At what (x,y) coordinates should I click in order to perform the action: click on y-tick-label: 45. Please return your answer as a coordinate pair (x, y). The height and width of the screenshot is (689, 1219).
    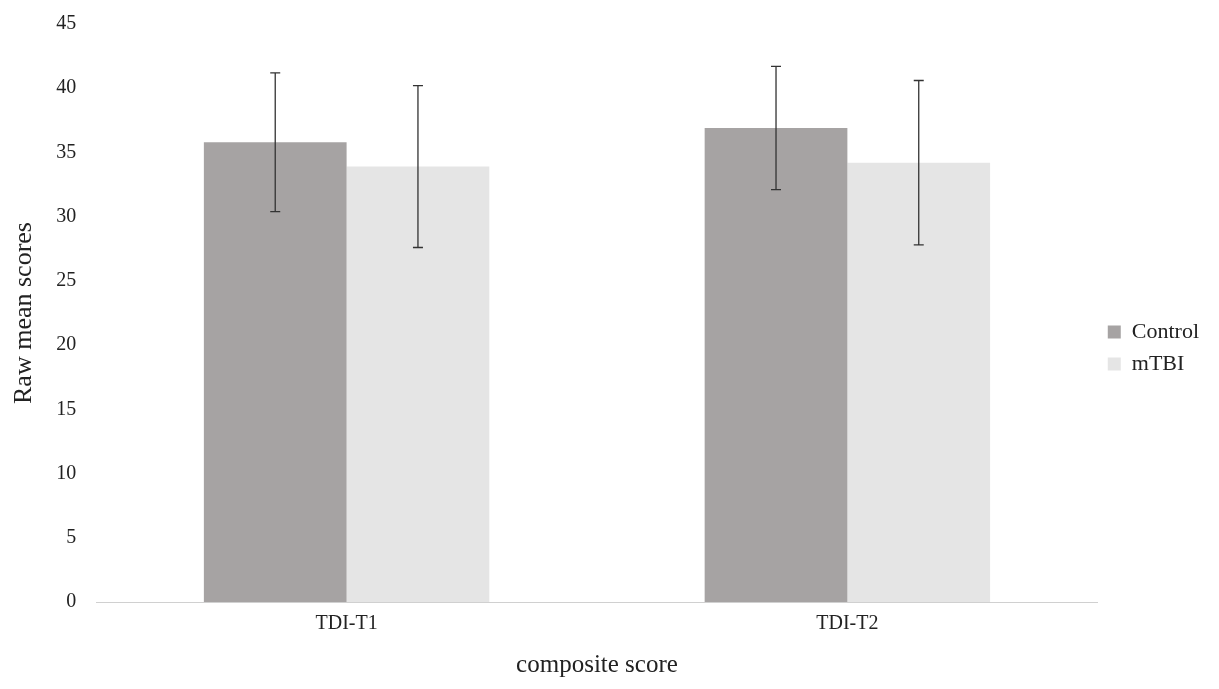
    Looking at the image, I should click on (66, 22).